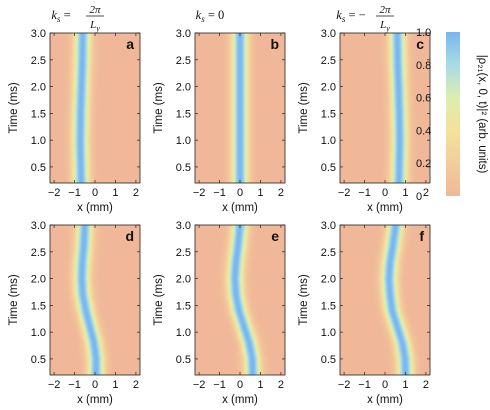  I want to click on column-header: ks = 2π Ly, so click(77, 18).